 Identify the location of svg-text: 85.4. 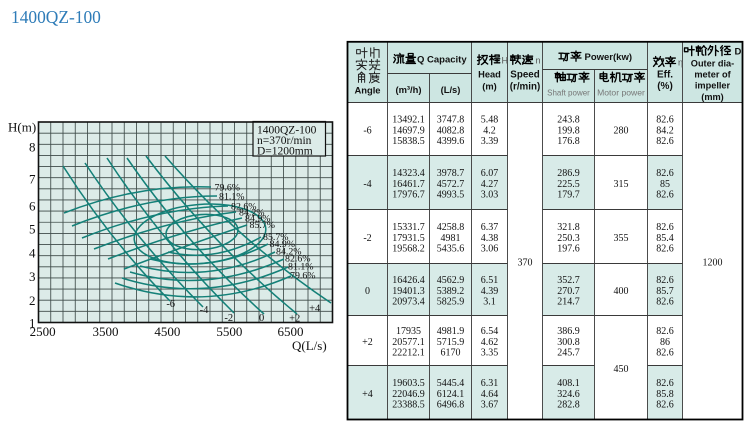
(665, 238).